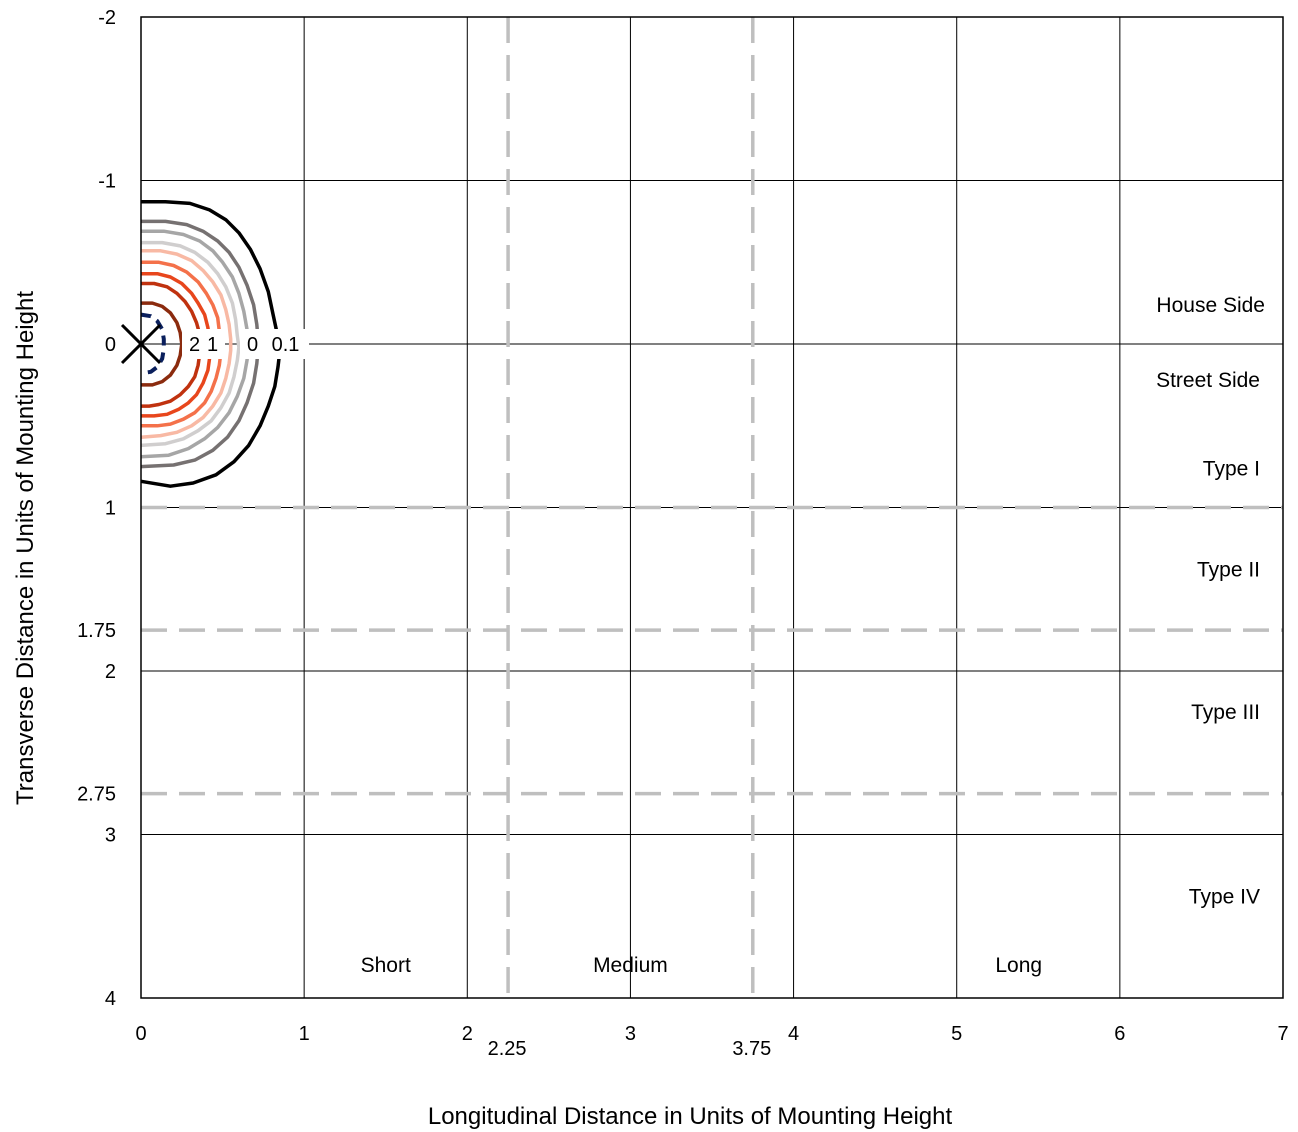  What do you see at coordinates (1224, 897) in the screenshot?
I see `transverse-region-label: Type IV` at bounding box center [1224, 897].